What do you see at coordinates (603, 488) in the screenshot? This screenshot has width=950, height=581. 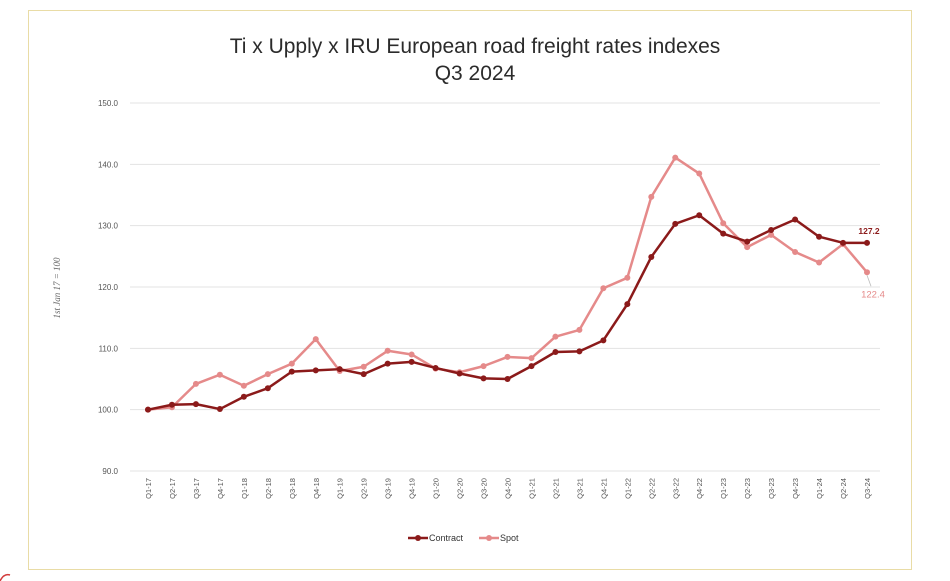 I see `x-tick-label: Q4-21` at bounding box center [603, 488].